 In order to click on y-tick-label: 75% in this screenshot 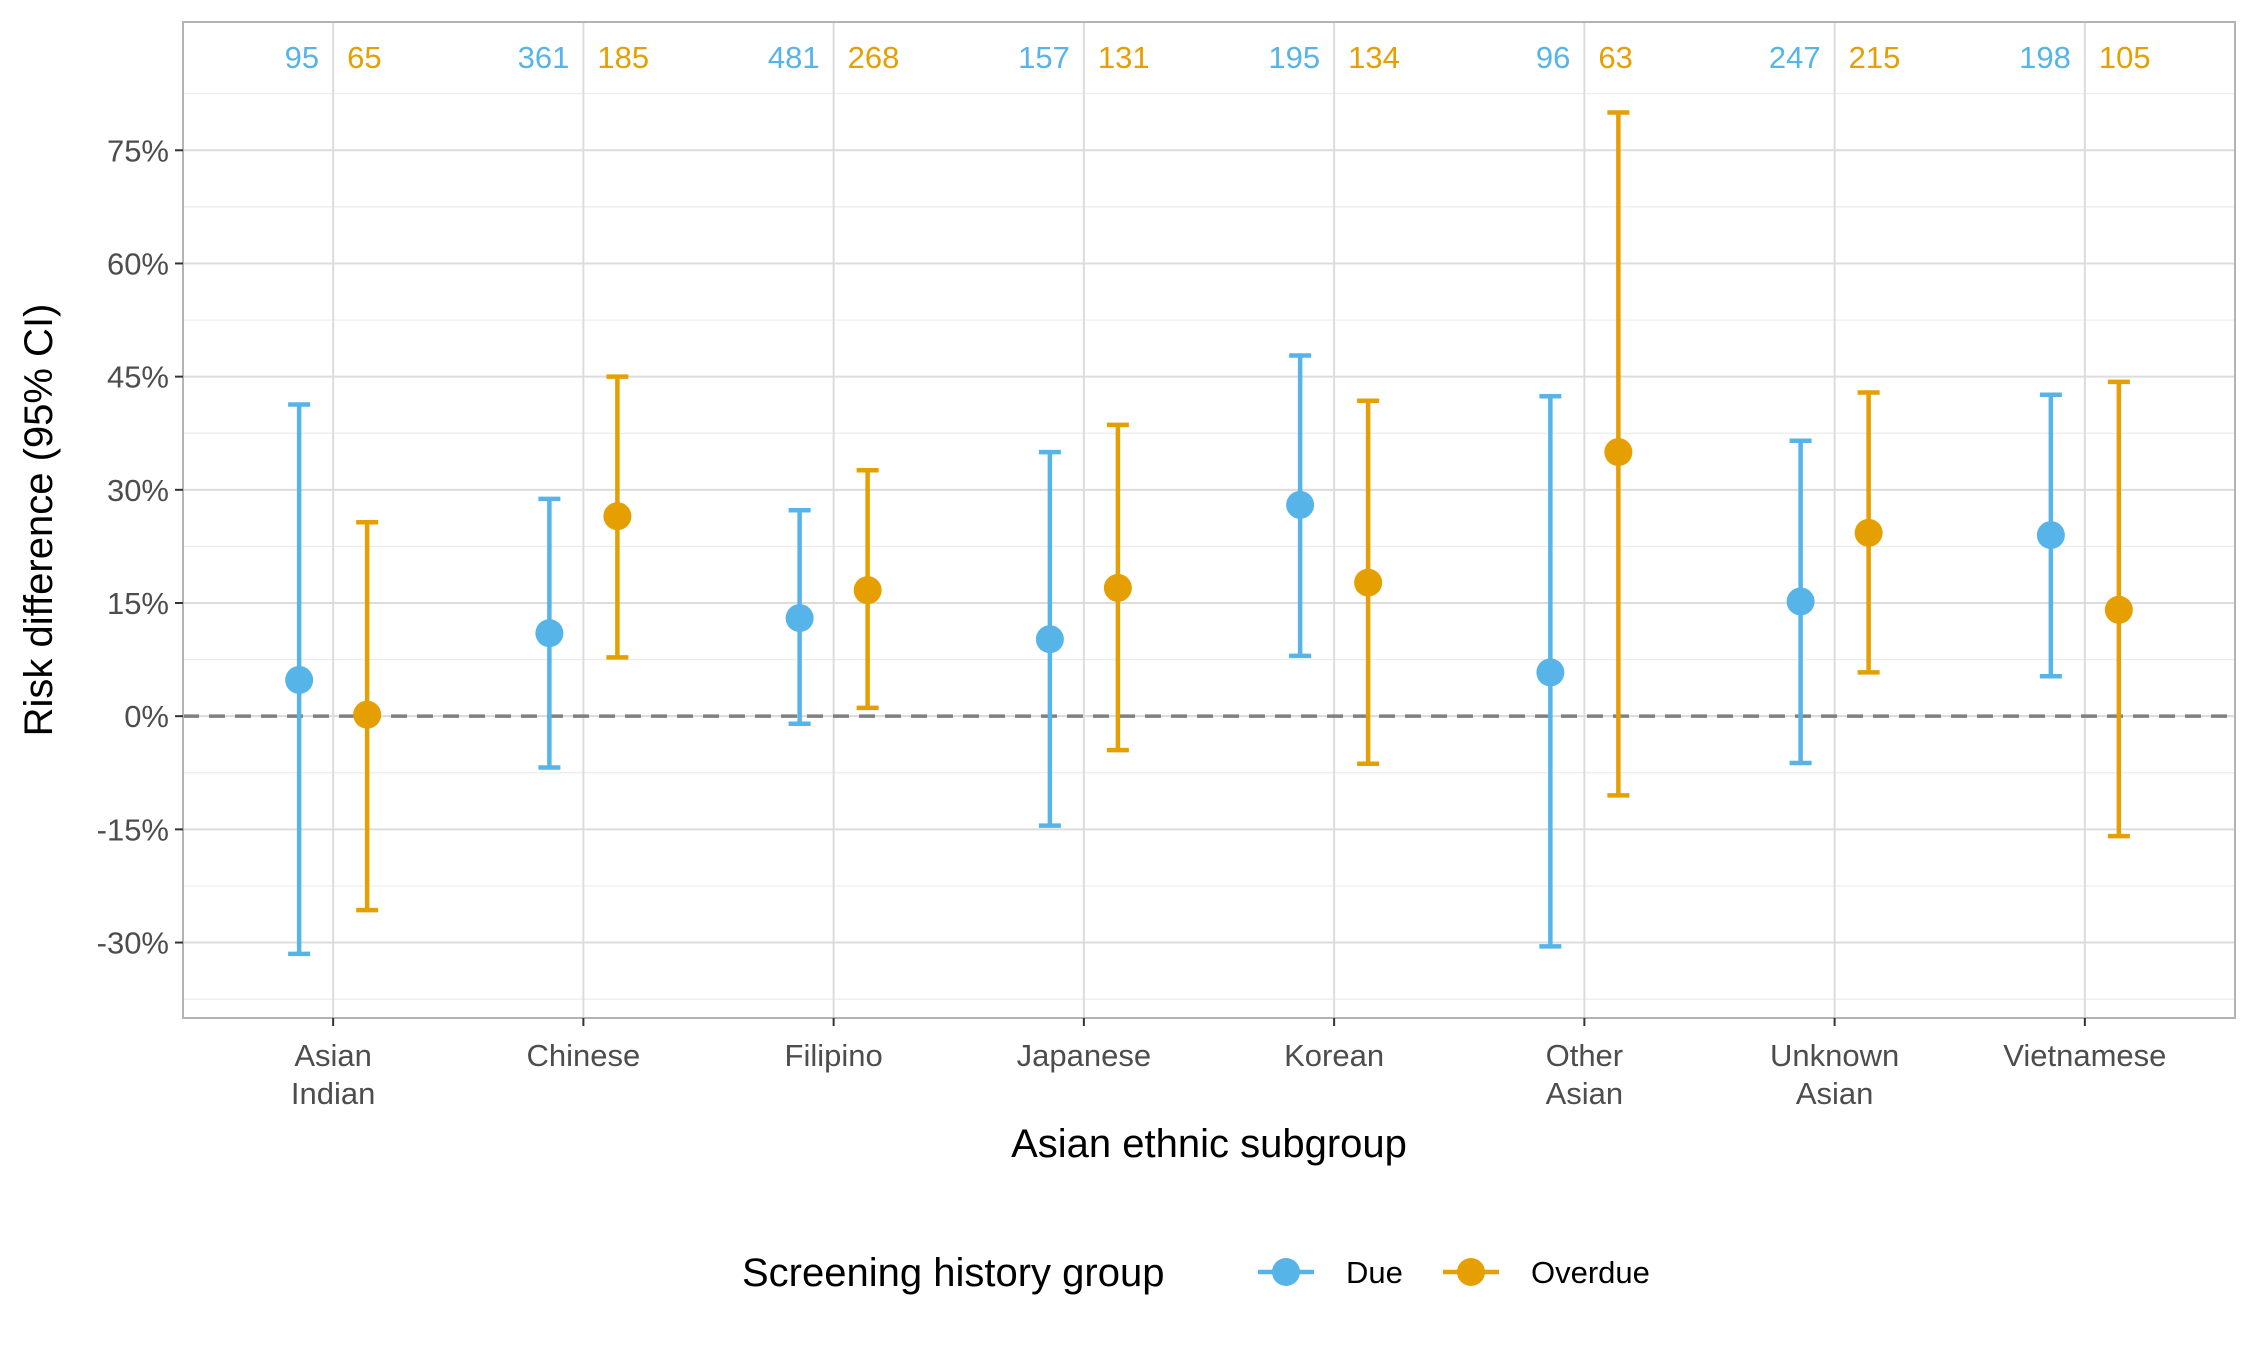, I will do `click(138, 150)`.